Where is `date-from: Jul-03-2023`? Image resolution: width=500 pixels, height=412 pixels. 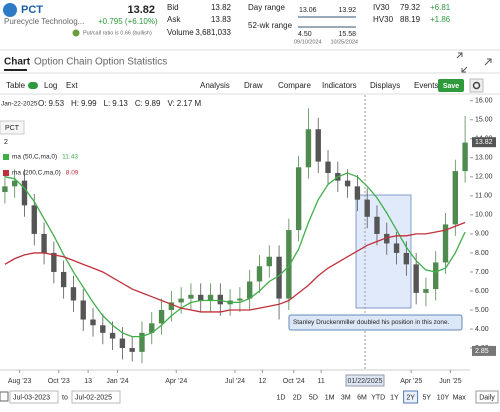 date-from: Jul-03-2023 is located at coordinates (31, 397).